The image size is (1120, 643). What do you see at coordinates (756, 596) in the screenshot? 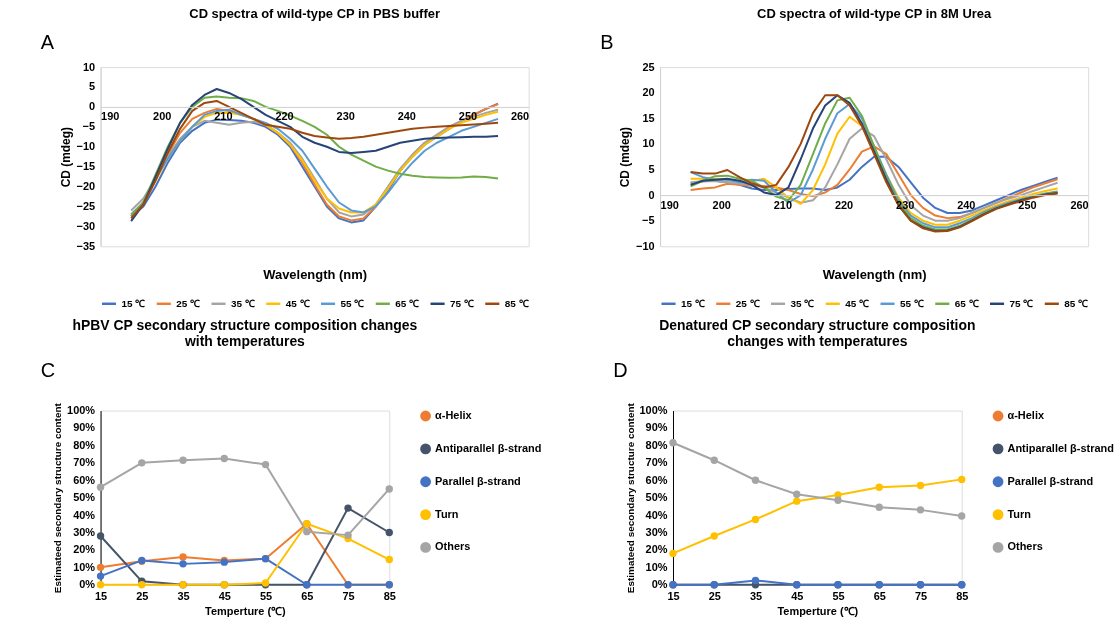
I see `x-tick-label: 35` at bounding box center [756, 596].